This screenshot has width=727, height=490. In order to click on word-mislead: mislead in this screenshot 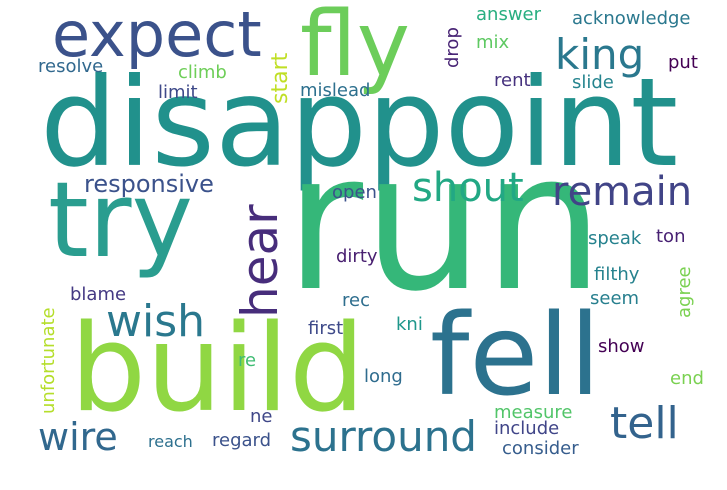, I will do `click(335, 90)`.